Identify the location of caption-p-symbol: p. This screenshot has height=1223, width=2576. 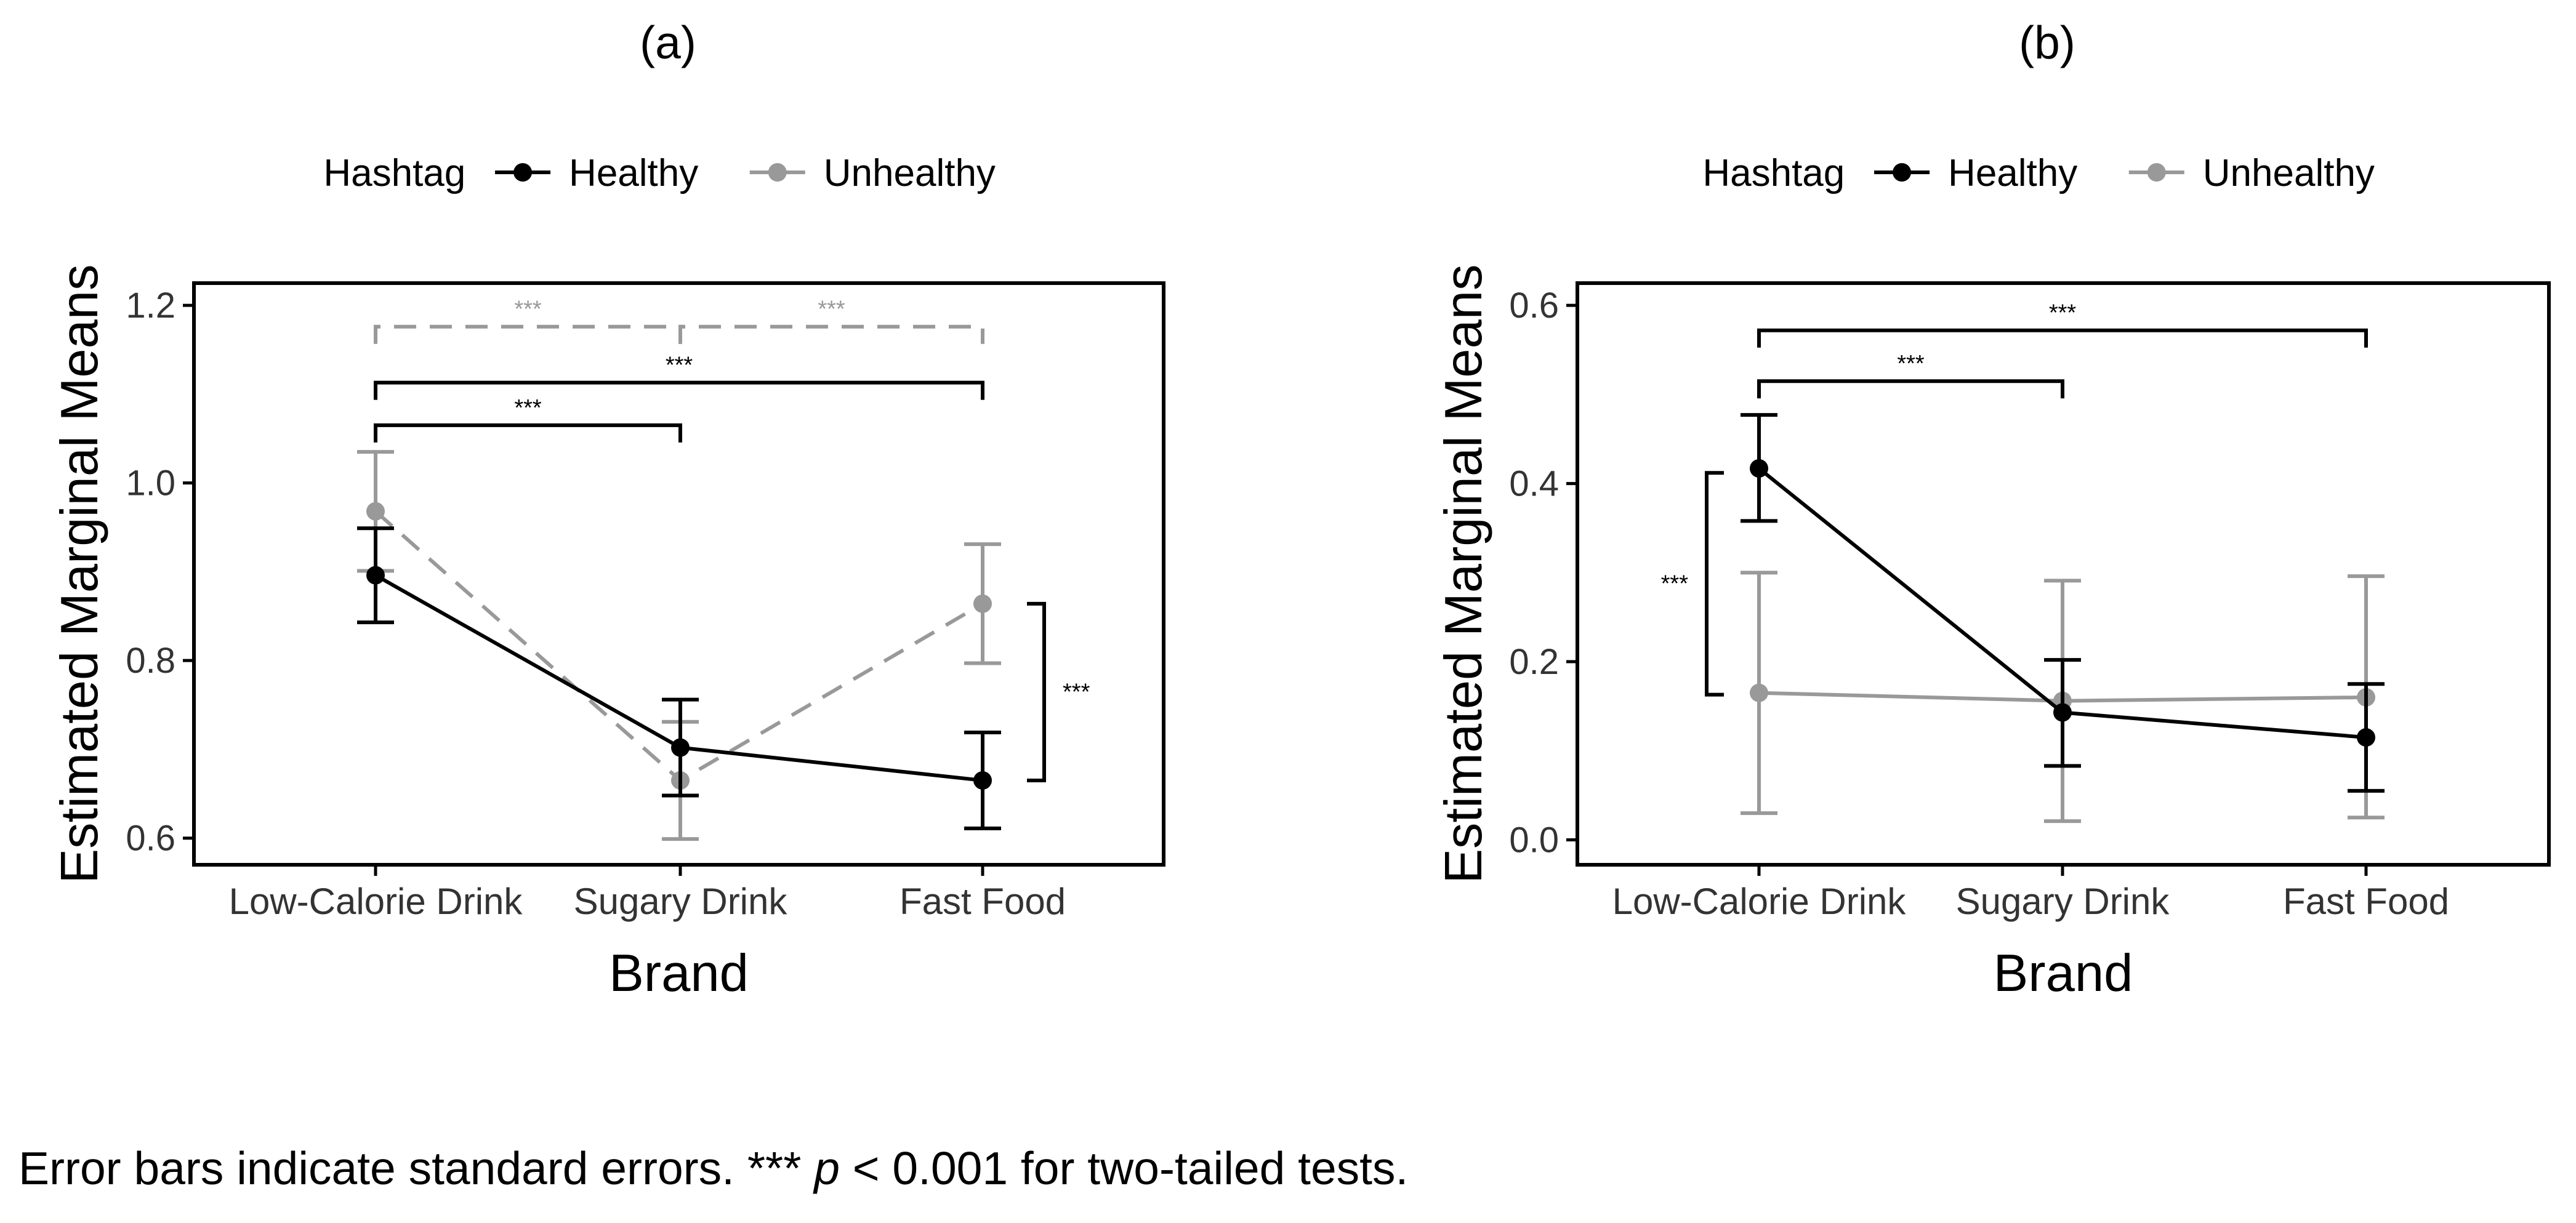
(827, 1168).